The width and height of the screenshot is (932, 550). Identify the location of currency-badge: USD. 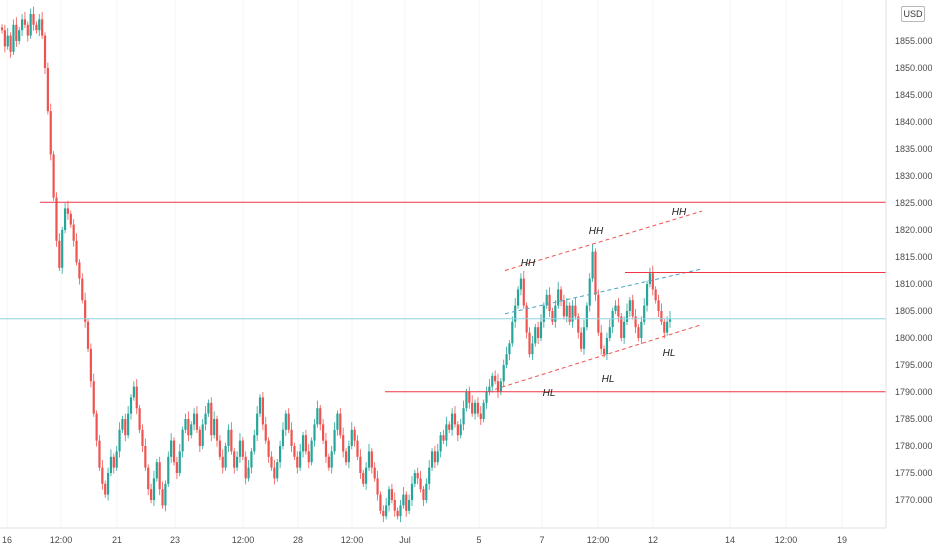
(913, 14).